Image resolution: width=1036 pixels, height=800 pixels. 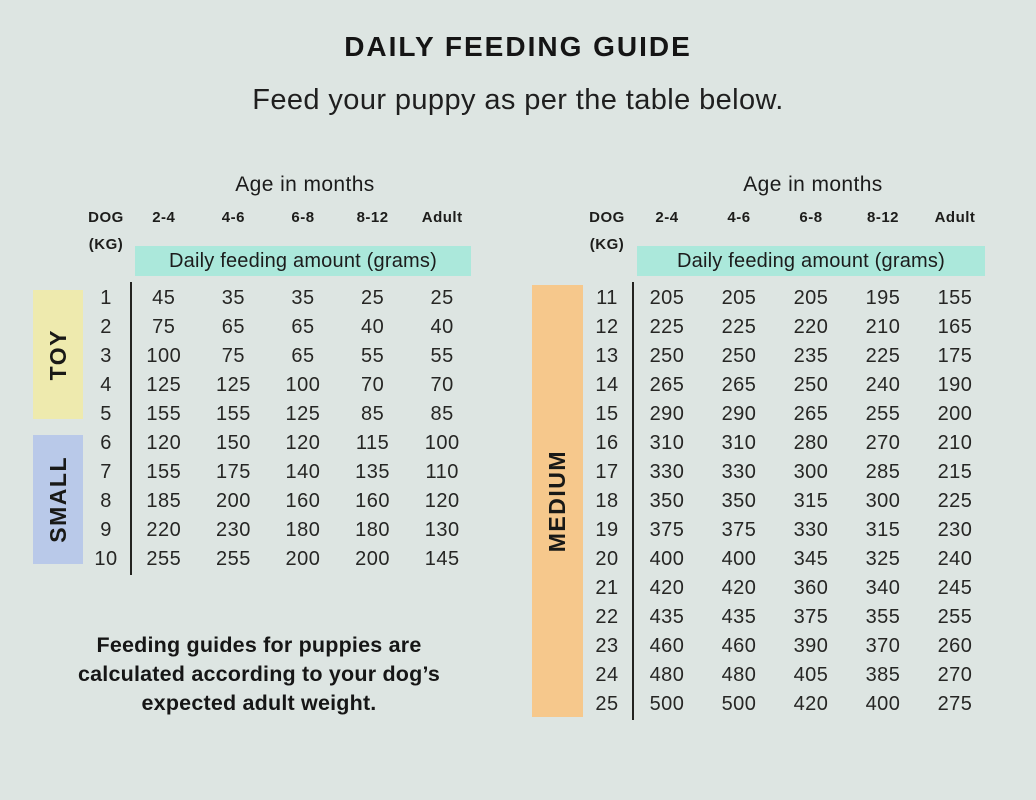 What do you see at coordinates (256, 472) in the screenshot?
I see `table-row: 7 155 175 140 135 110` at bounding box center [256, 472].